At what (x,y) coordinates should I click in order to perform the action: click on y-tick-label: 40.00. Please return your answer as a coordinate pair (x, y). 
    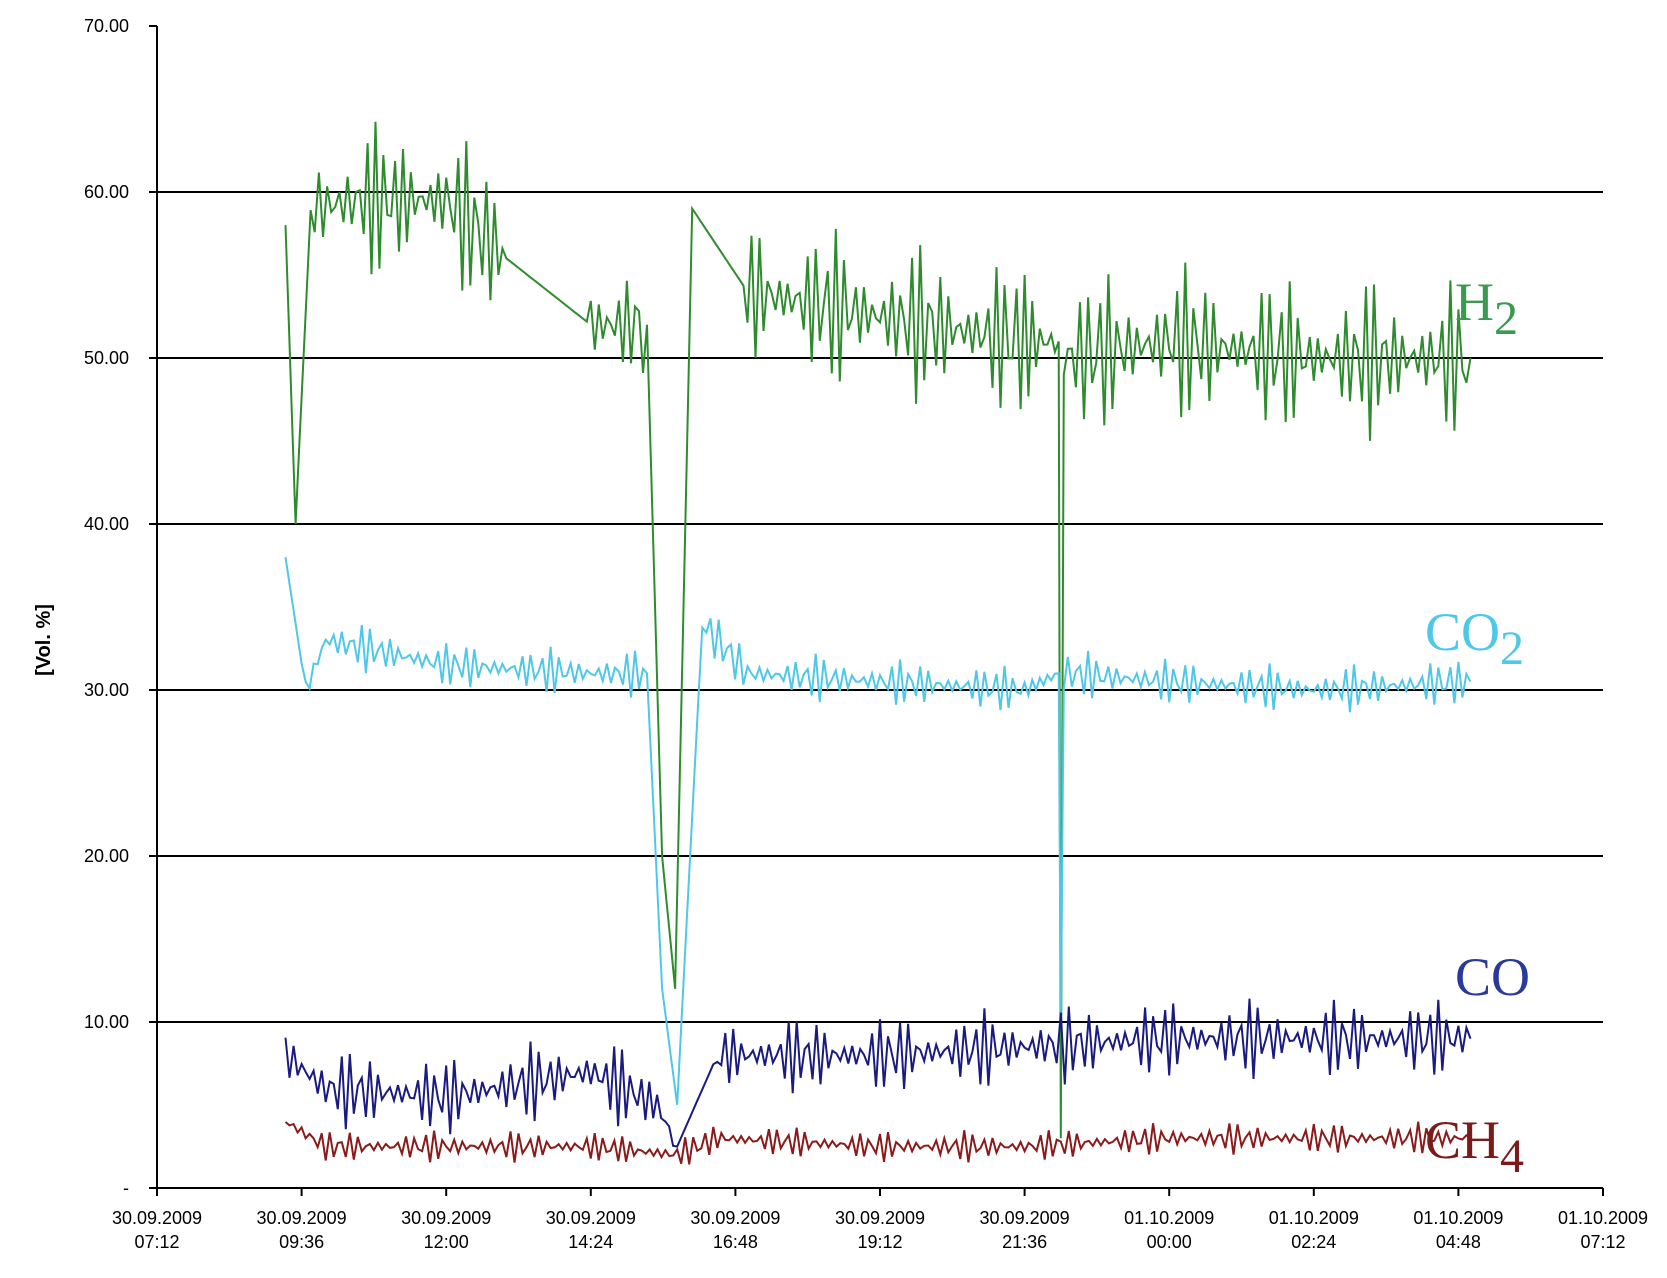
    Looking at the image, I should click on (106, 524).